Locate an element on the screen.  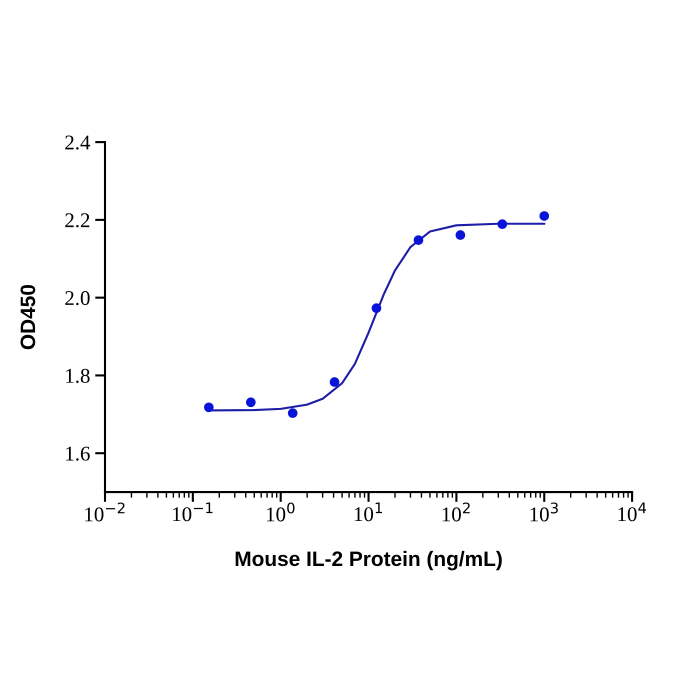
x-tick-label: 10$^{0}$ is located at coordinates (281, 512).